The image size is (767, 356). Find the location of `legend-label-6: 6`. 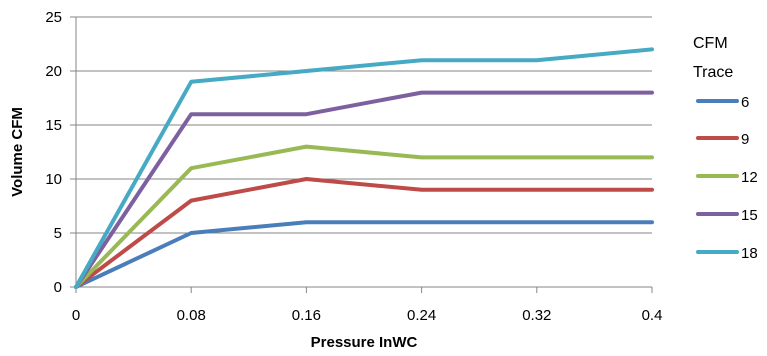

legend-label-6: 6 is located at coordinates (745, 102).